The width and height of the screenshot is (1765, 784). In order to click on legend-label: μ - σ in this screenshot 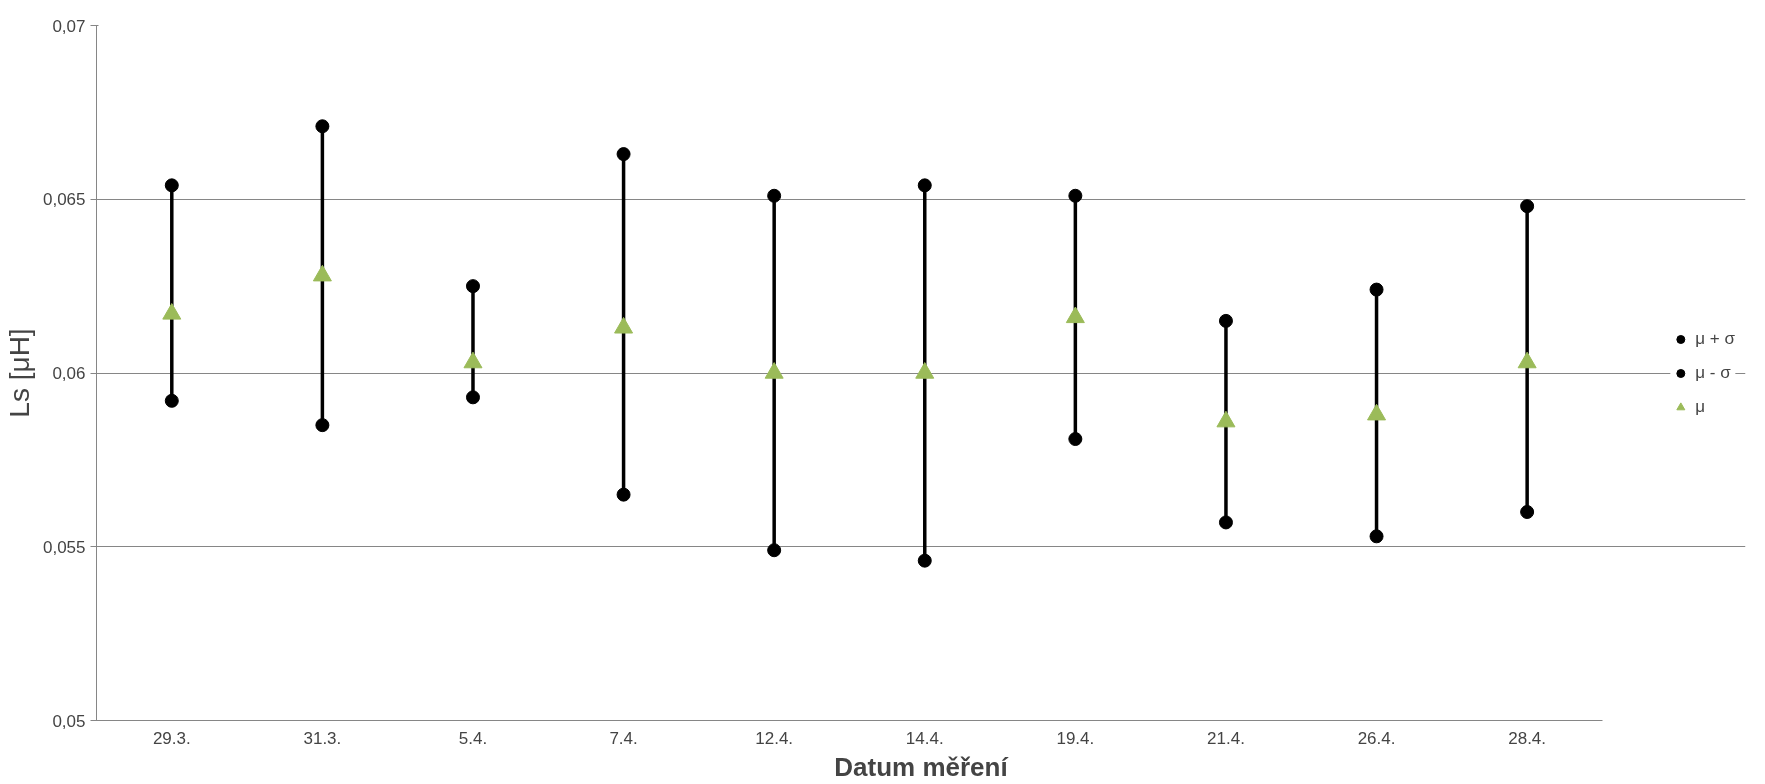, I will do `click(1713, 372)`.